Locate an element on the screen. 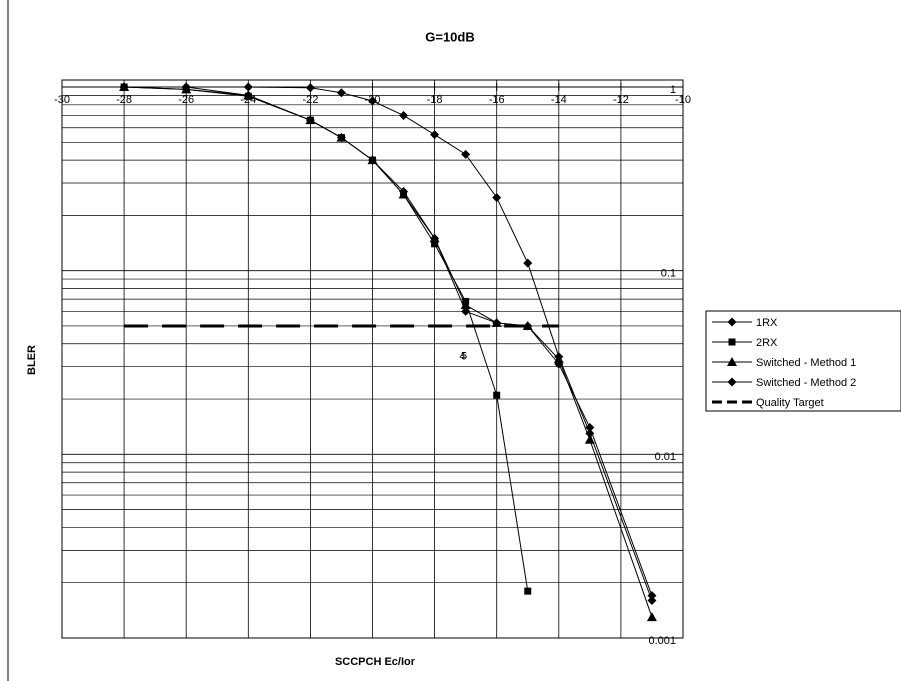 The image size is (901, 681). legend-box is located at coordinates (803, 361).